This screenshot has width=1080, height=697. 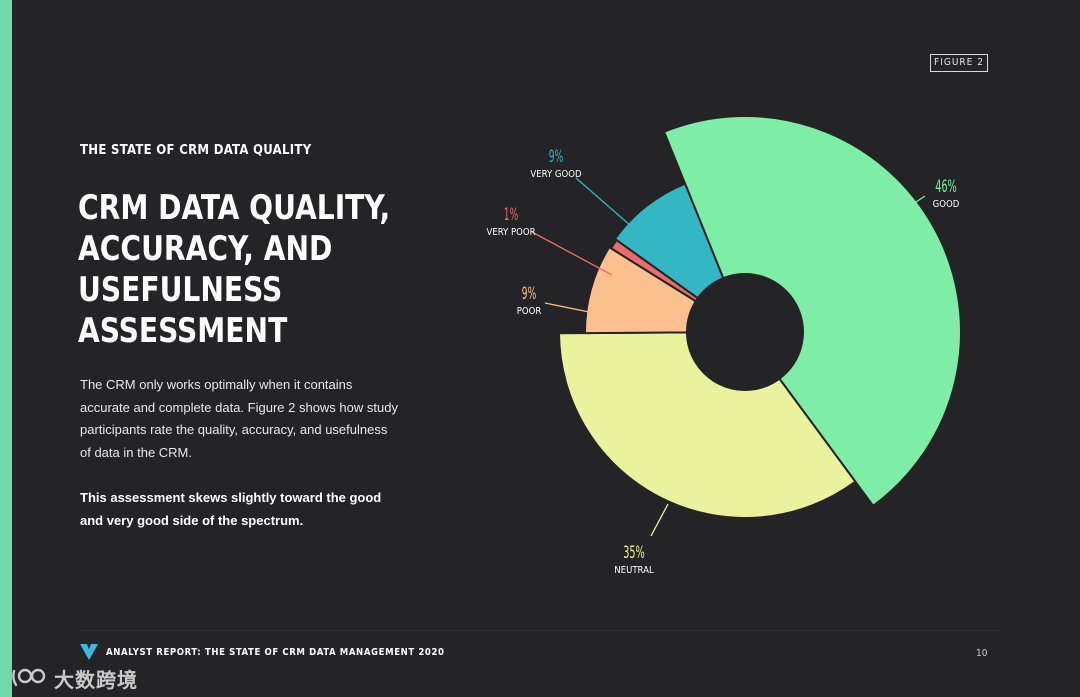 What do you see at coordinates (959, 63) in the screenshot?
I see `figure-tag: FIGURE 2` at bounding box center [959, 63].